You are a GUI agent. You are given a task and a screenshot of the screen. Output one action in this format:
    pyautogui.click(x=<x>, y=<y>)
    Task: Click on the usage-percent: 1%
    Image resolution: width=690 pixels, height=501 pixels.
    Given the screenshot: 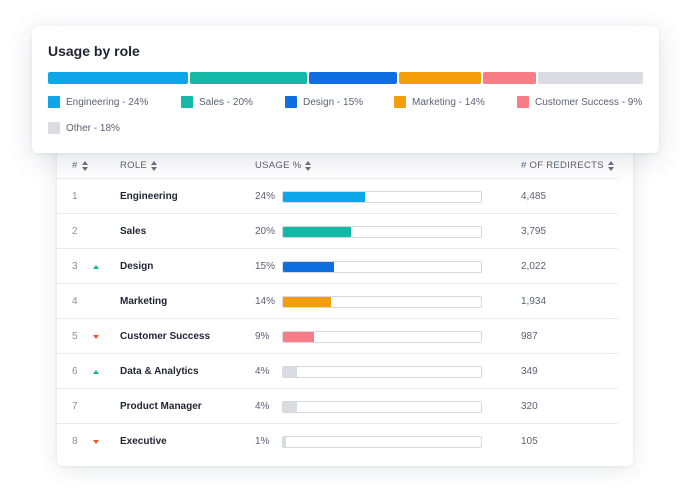 What is the action you would take?
    pyautogui.click(x=262, y=441)
    